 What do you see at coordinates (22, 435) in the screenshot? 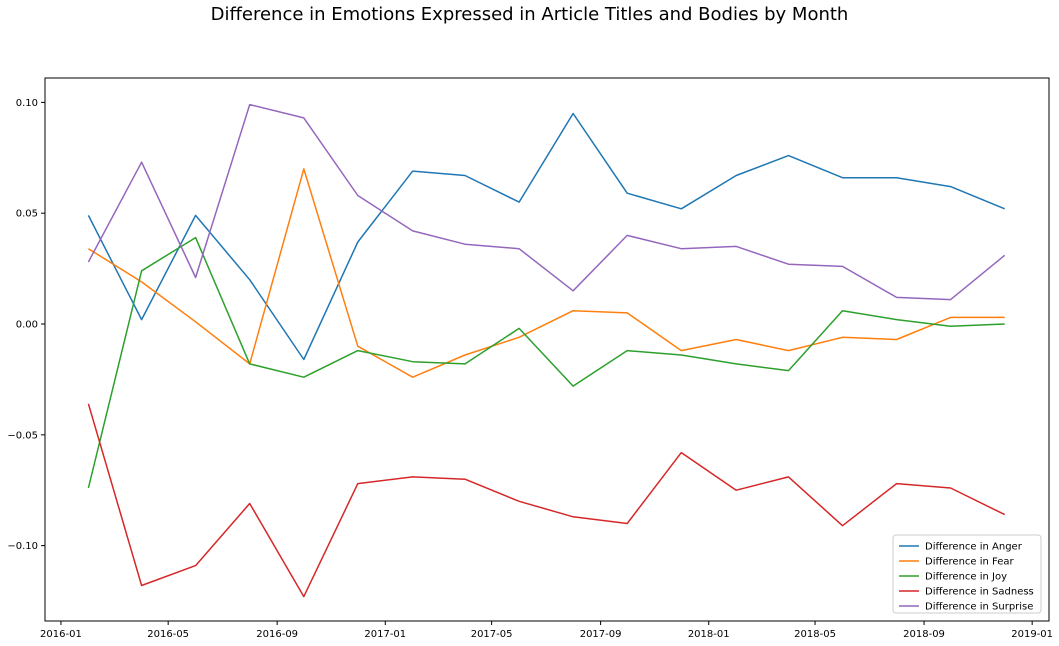
I see `y-tick-label: −0.05` at bounding box center [22, 435].